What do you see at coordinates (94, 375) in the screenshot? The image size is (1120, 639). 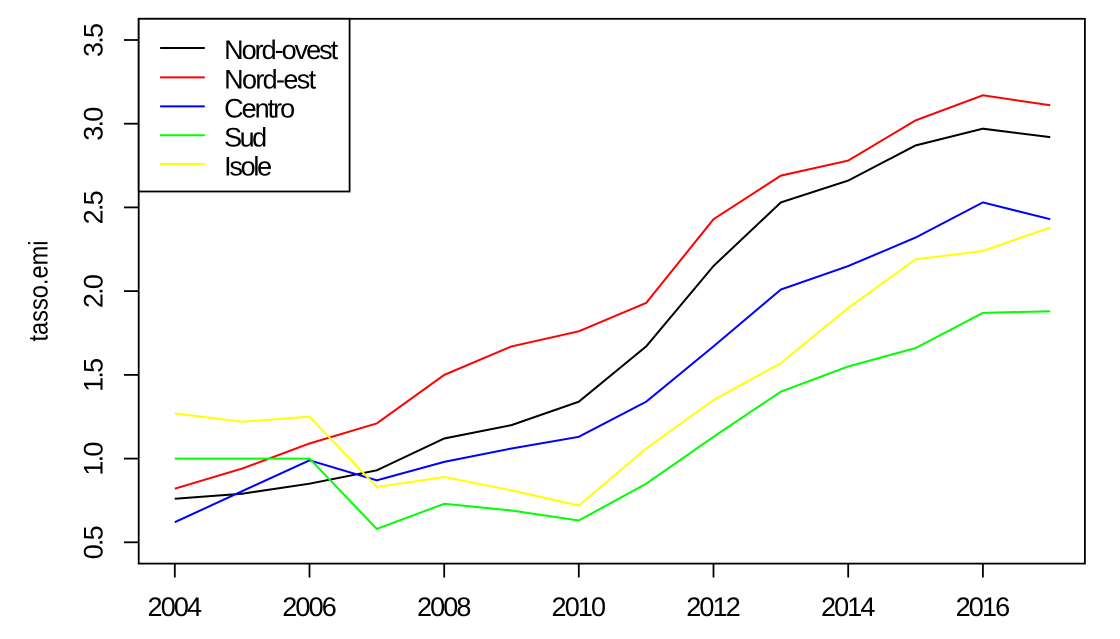 I see `svg-text: 1.5` at bounding box center [94, 375].